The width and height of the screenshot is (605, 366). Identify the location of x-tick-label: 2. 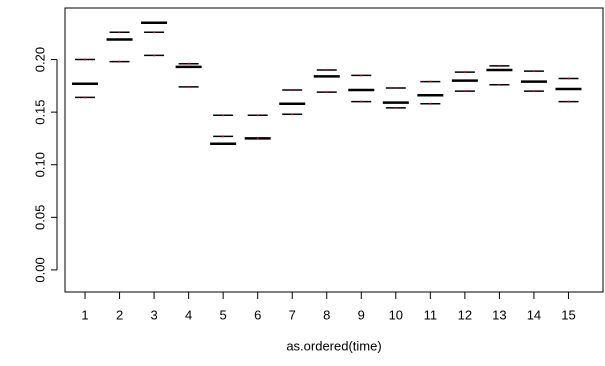
(119, 314).